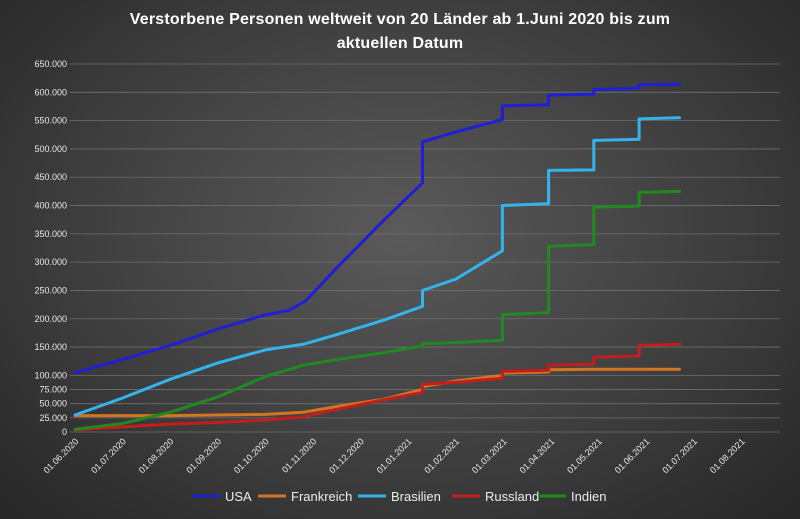  I want to click on legend-label-indien: Indien, so click(588, 496).